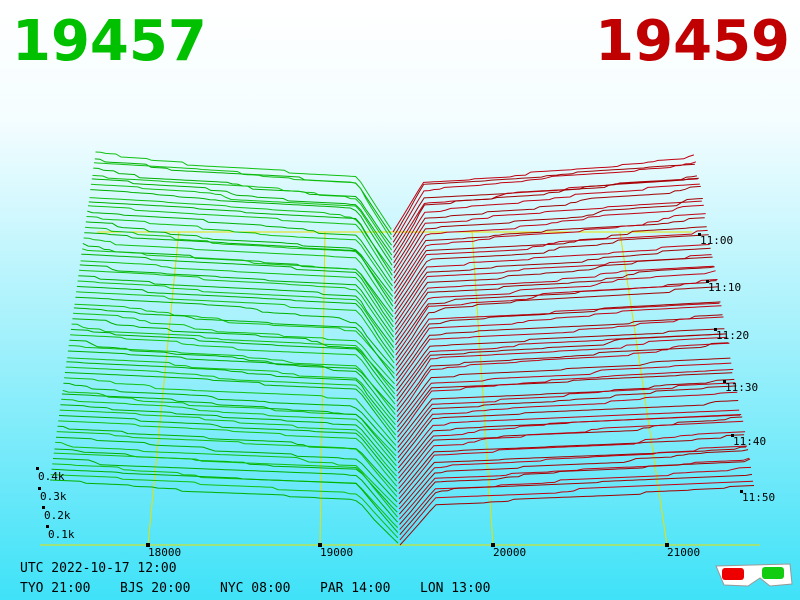 The width and height of the screenshot is (800, 600). I want to click on clock: NYC 08:00, so click(255, 588).